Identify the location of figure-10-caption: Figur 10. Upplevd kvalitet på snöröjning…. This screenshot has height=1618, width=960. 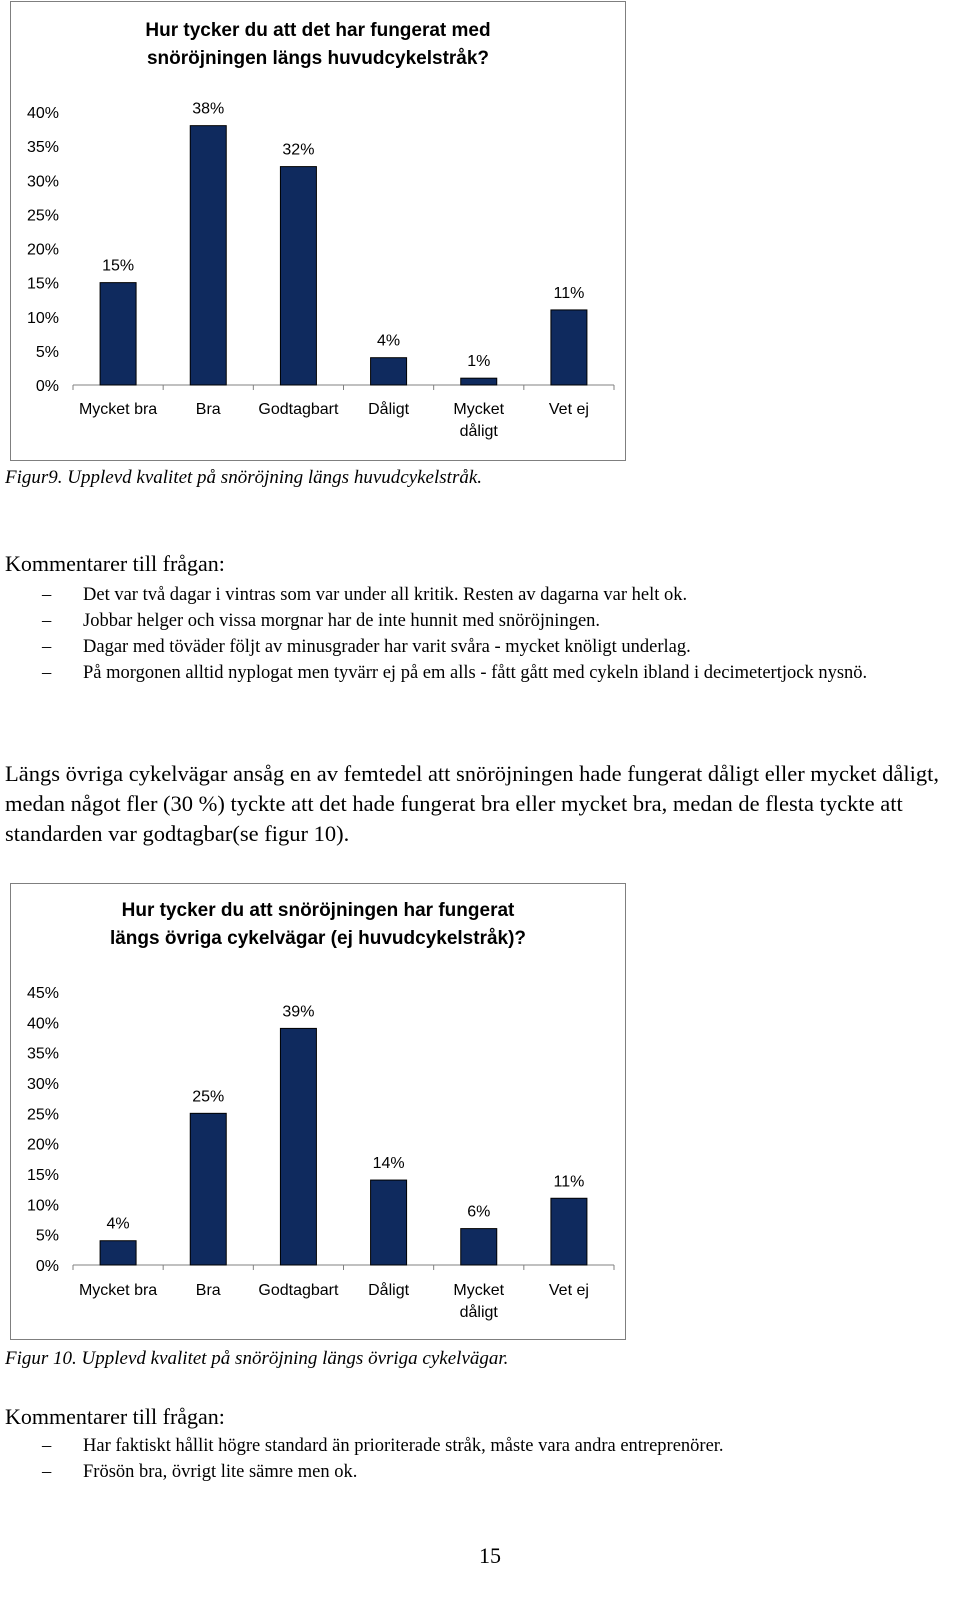
(257, 1358).